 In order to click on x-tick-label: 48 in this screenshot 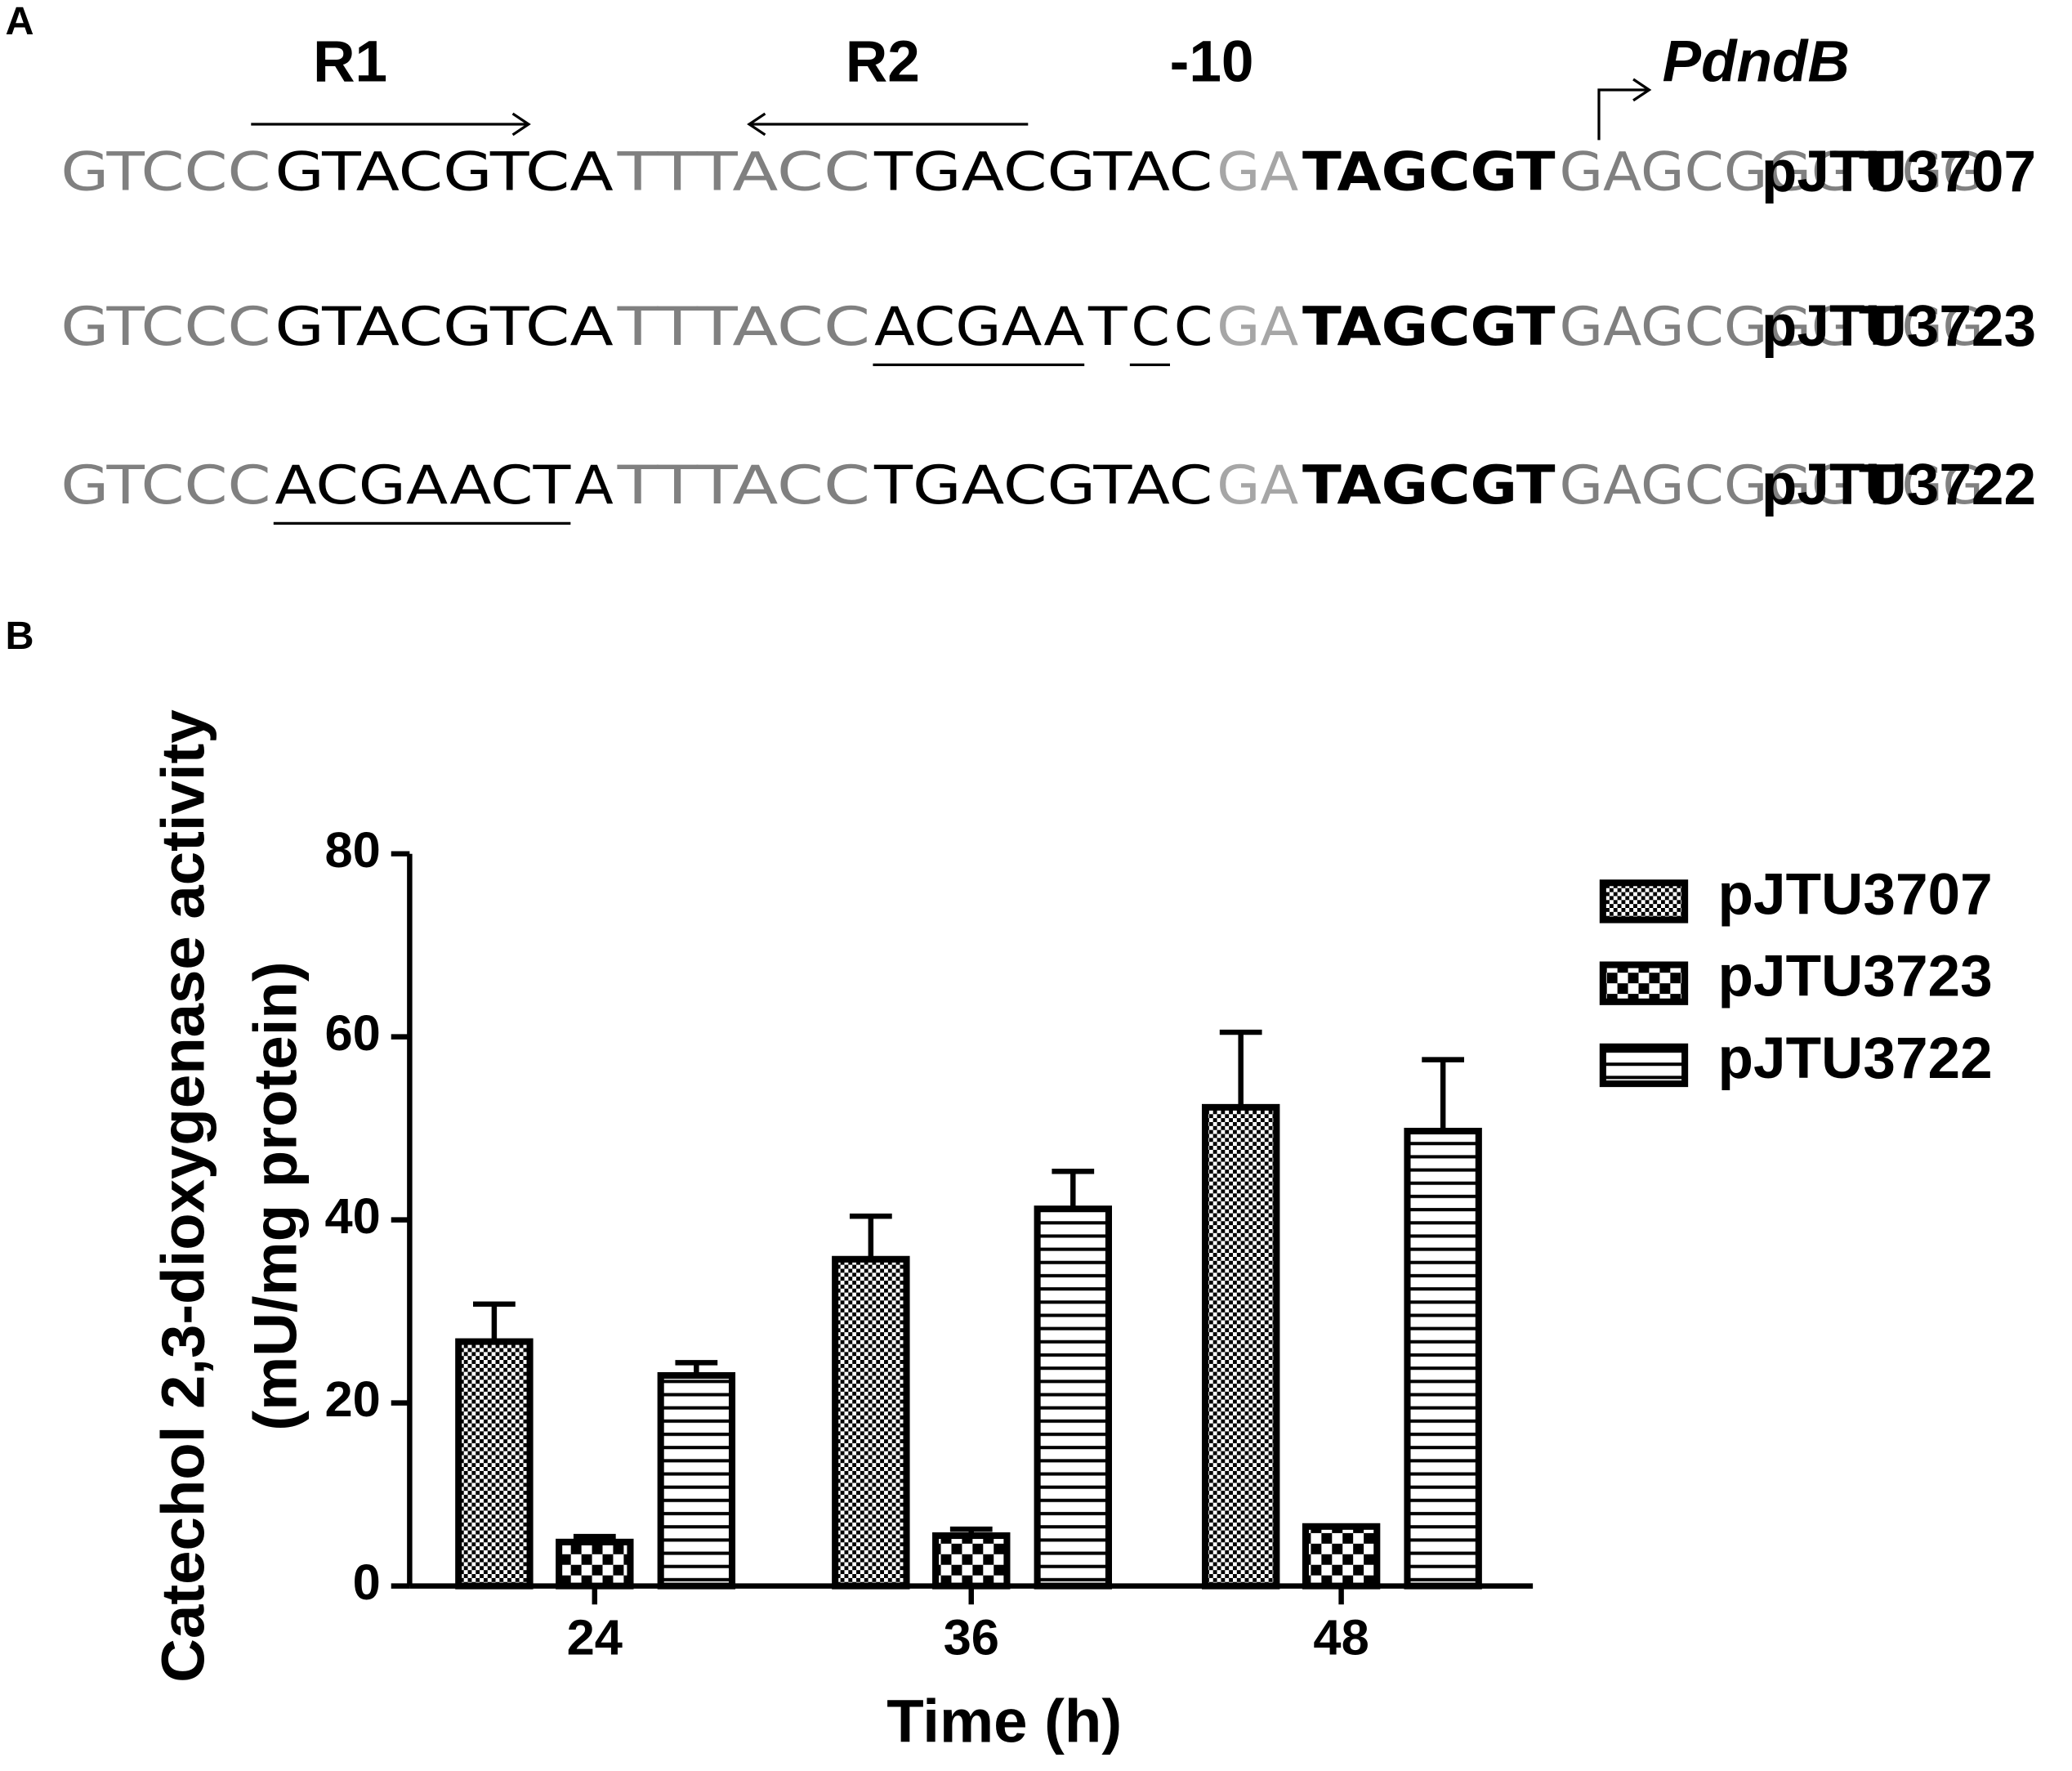, I will do `click(1341, 1638)`.